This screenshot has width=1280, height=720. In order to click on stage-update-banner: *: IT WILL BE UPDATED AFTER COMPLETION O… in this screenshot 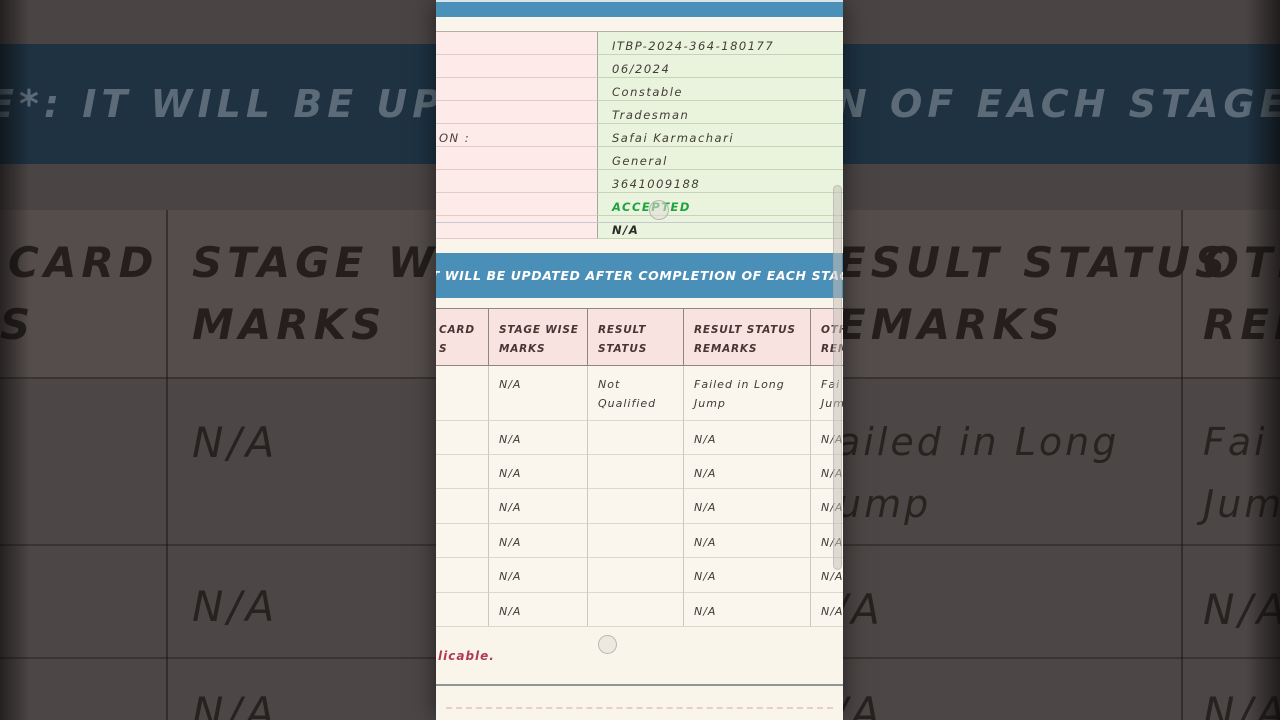, I will do `click(639, 275)`.